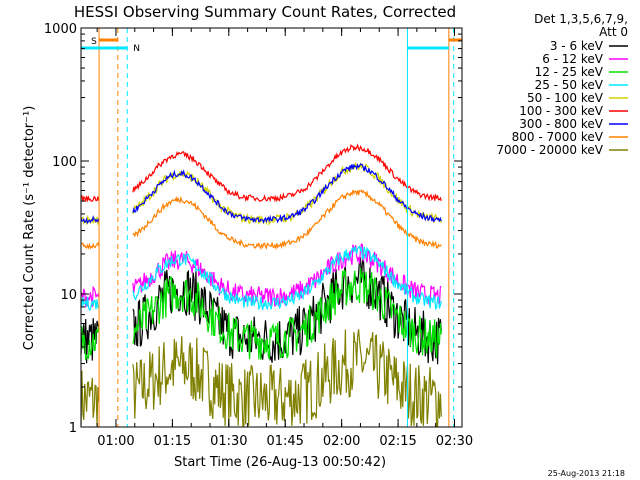  I want to click on x-tick-label: 01:30, so click(228, 441).